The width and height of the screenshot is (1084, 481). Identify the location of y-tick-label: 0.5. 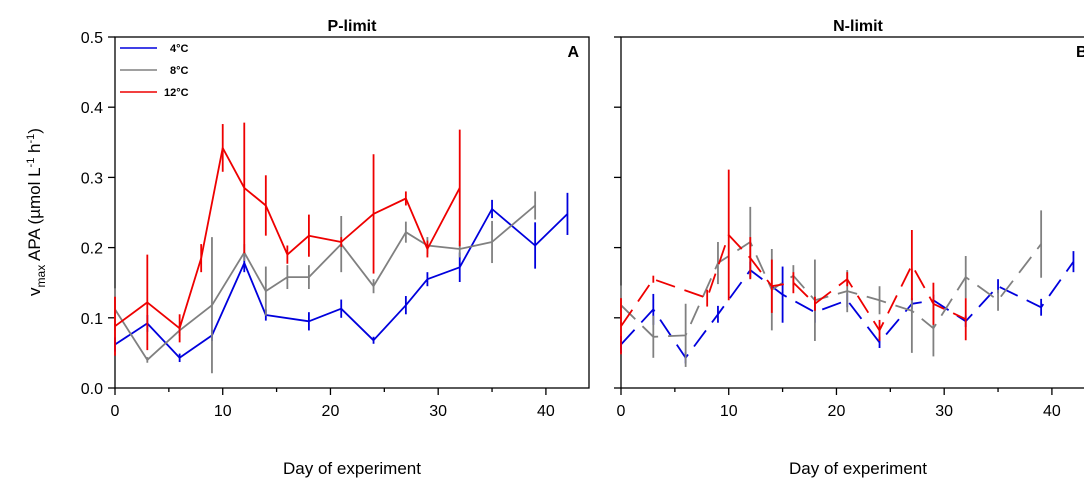
(92, 38).